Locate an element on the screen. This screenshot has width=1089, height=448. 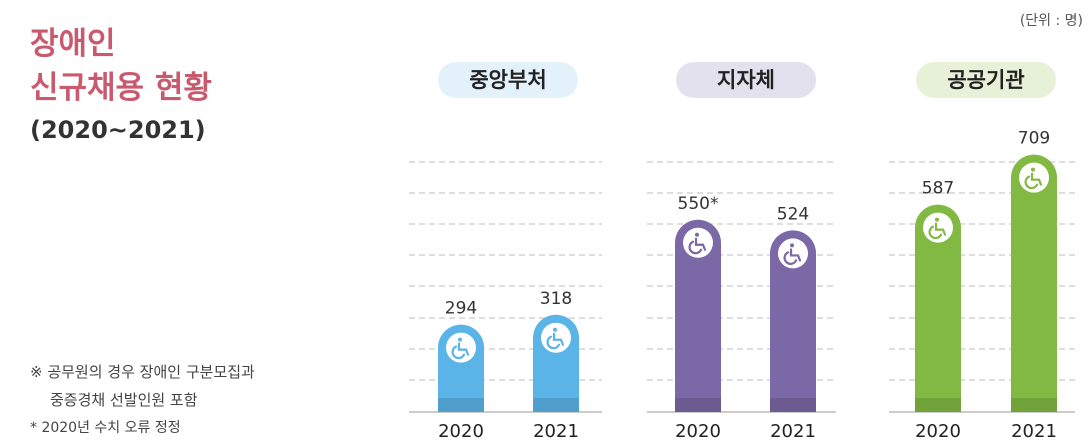
group-label: 지자체 is located at coordinates (746, 80).